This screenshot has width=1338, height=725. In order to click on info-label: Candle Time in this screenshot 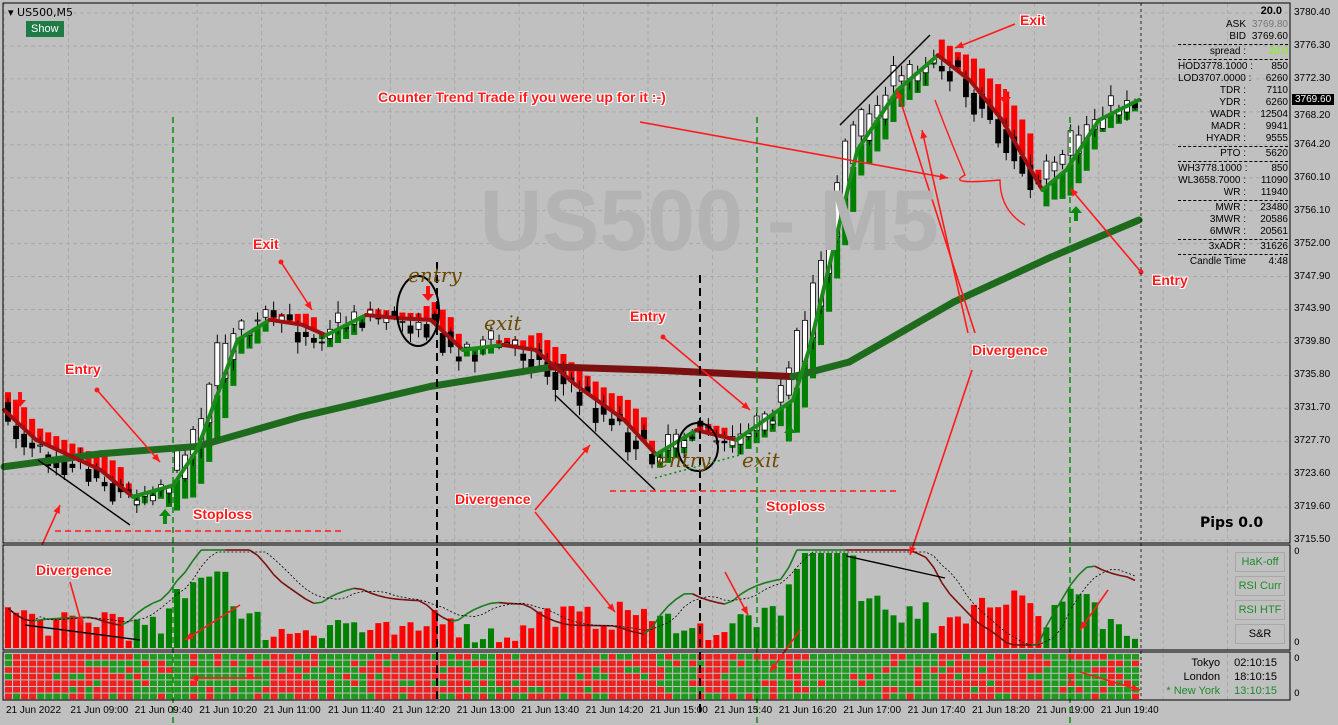, I will do `click(1217, 261)`.